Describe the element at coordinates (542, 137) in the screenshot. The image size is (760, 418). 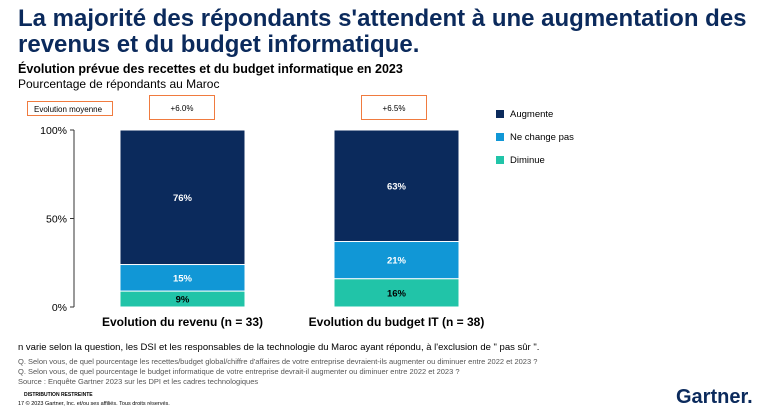
I see `legend-label-ne-change-pas: Ne change pas` at that location.